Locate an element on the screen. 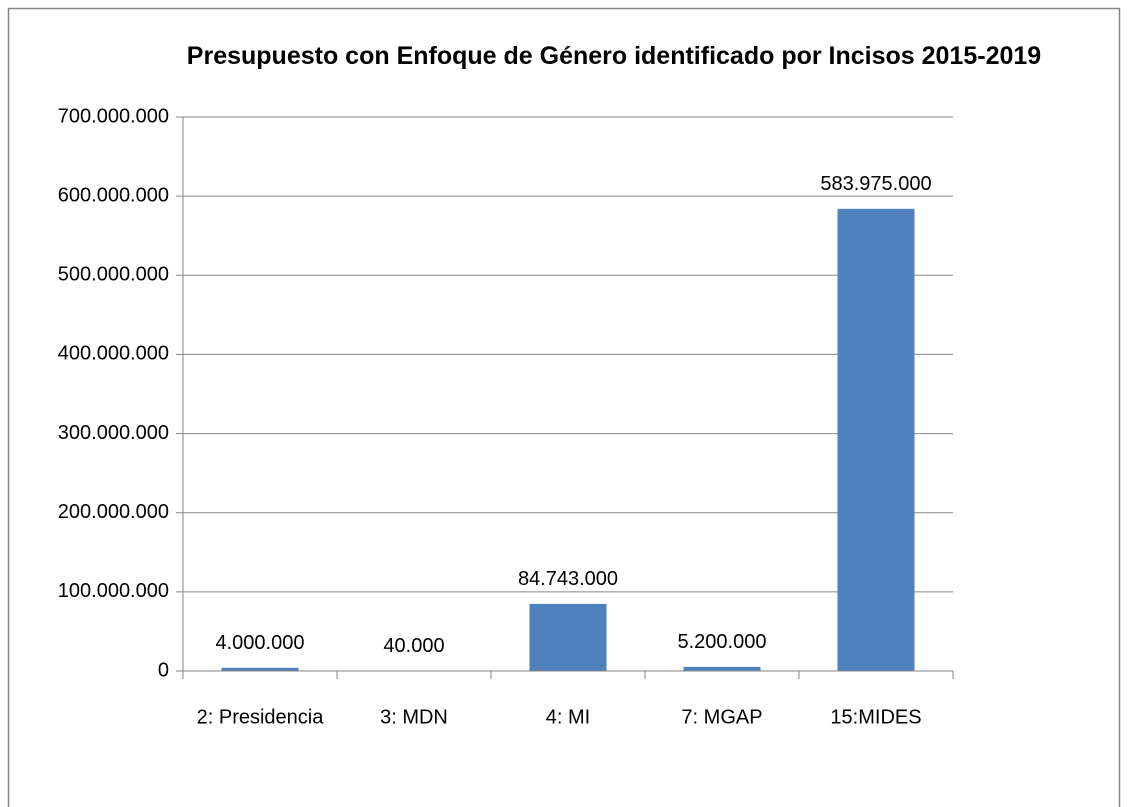 Image resolution: width=1128 pixels, height=807 pixels. x-tick-label: 3: MDN is located at coordinates (414, 717).